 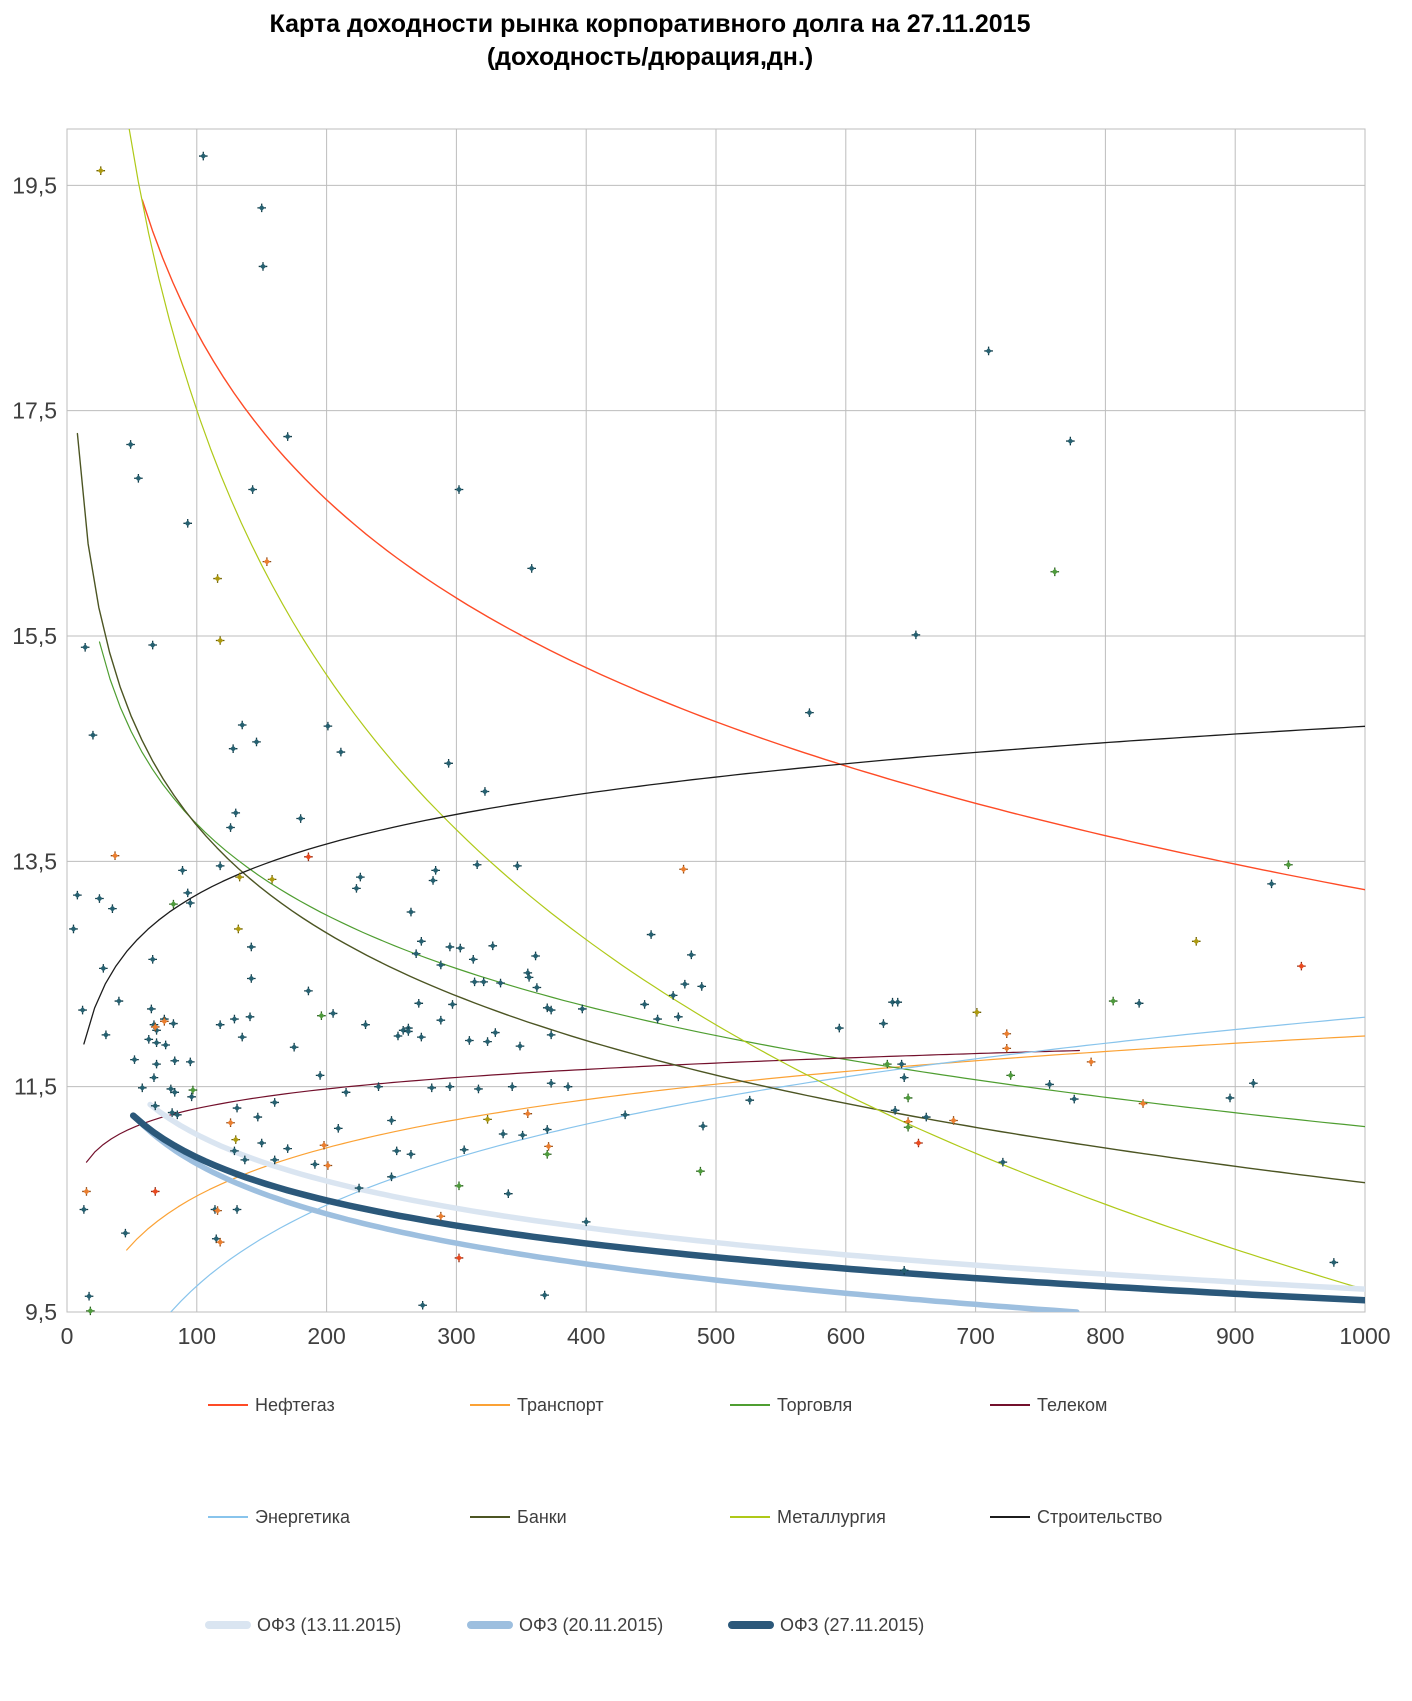 What do you see at coordinates (41, 1312) in the screenshot?
I see `y-tick-9,5: 9,5` at bounding box center [41, 1312].